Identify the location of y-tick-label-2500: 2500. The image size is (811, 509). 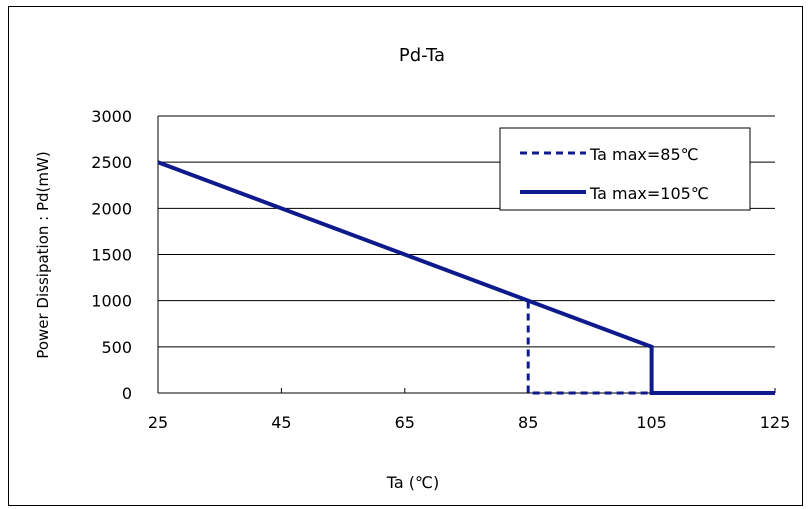
(111, 162).